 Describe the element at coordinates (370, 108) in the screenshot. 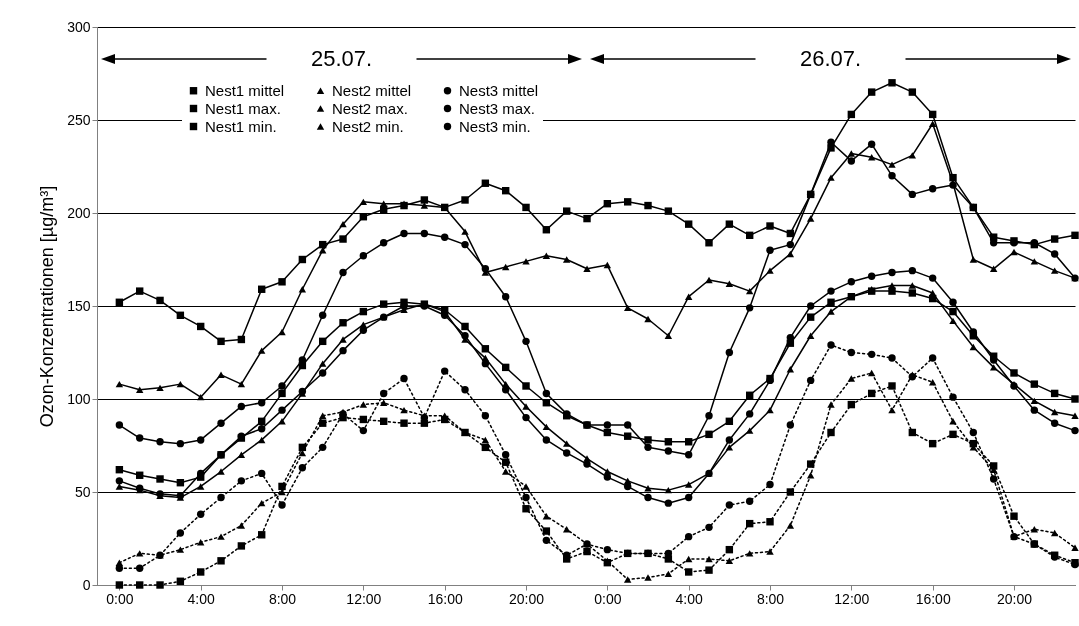

I see `legend-label: Nest2 max.` at that location.